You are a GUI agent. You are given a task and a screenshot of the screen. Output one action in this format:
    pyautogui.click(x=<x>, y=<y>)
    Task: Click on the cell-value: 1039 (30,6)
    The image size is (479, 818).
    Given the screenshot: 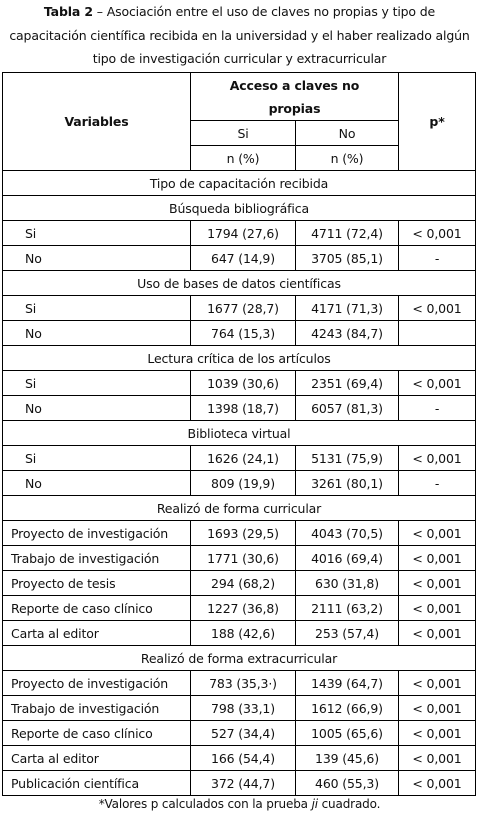 What is the action you would take?
    pyautogui.click(x=243, y=383)
    